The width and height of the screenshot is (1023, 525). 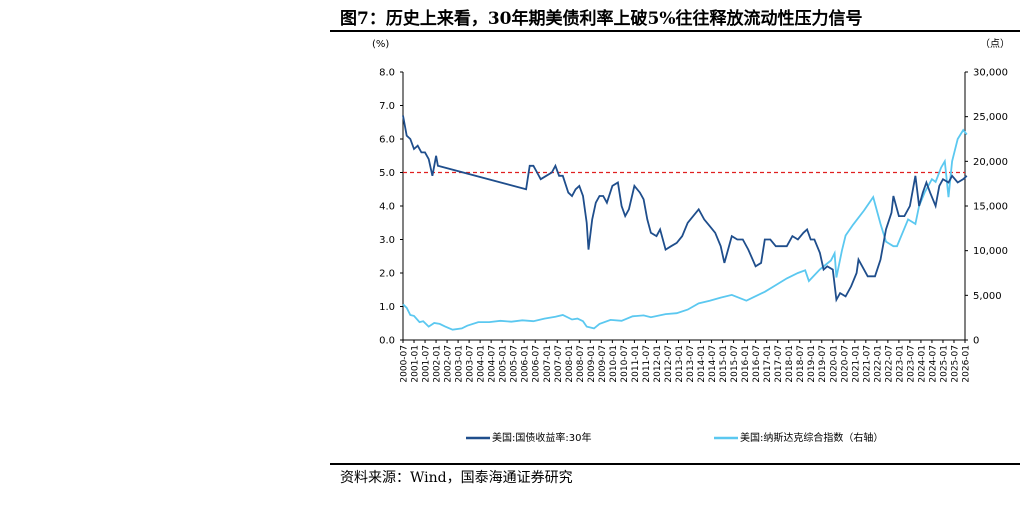 I want to click on x-tick-label: 2026-01, so click(x=967, y=364).